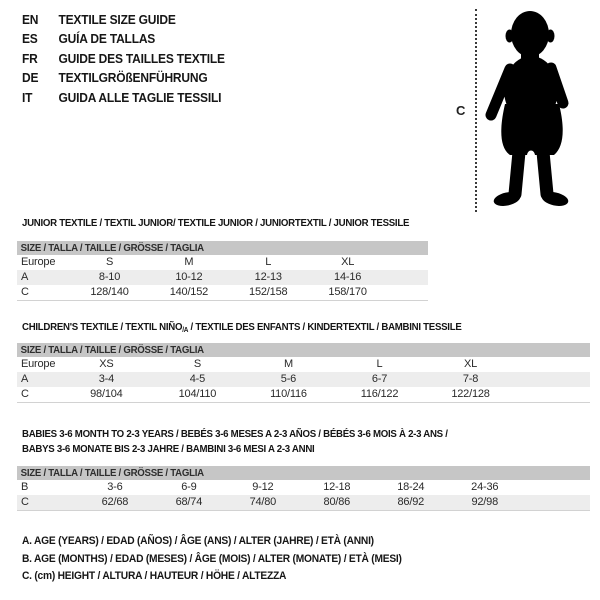 This screenshot has height=600, width=600. I want to click on language-item: EN TEXTILE SIZE GUIDE, so click(123, 20).